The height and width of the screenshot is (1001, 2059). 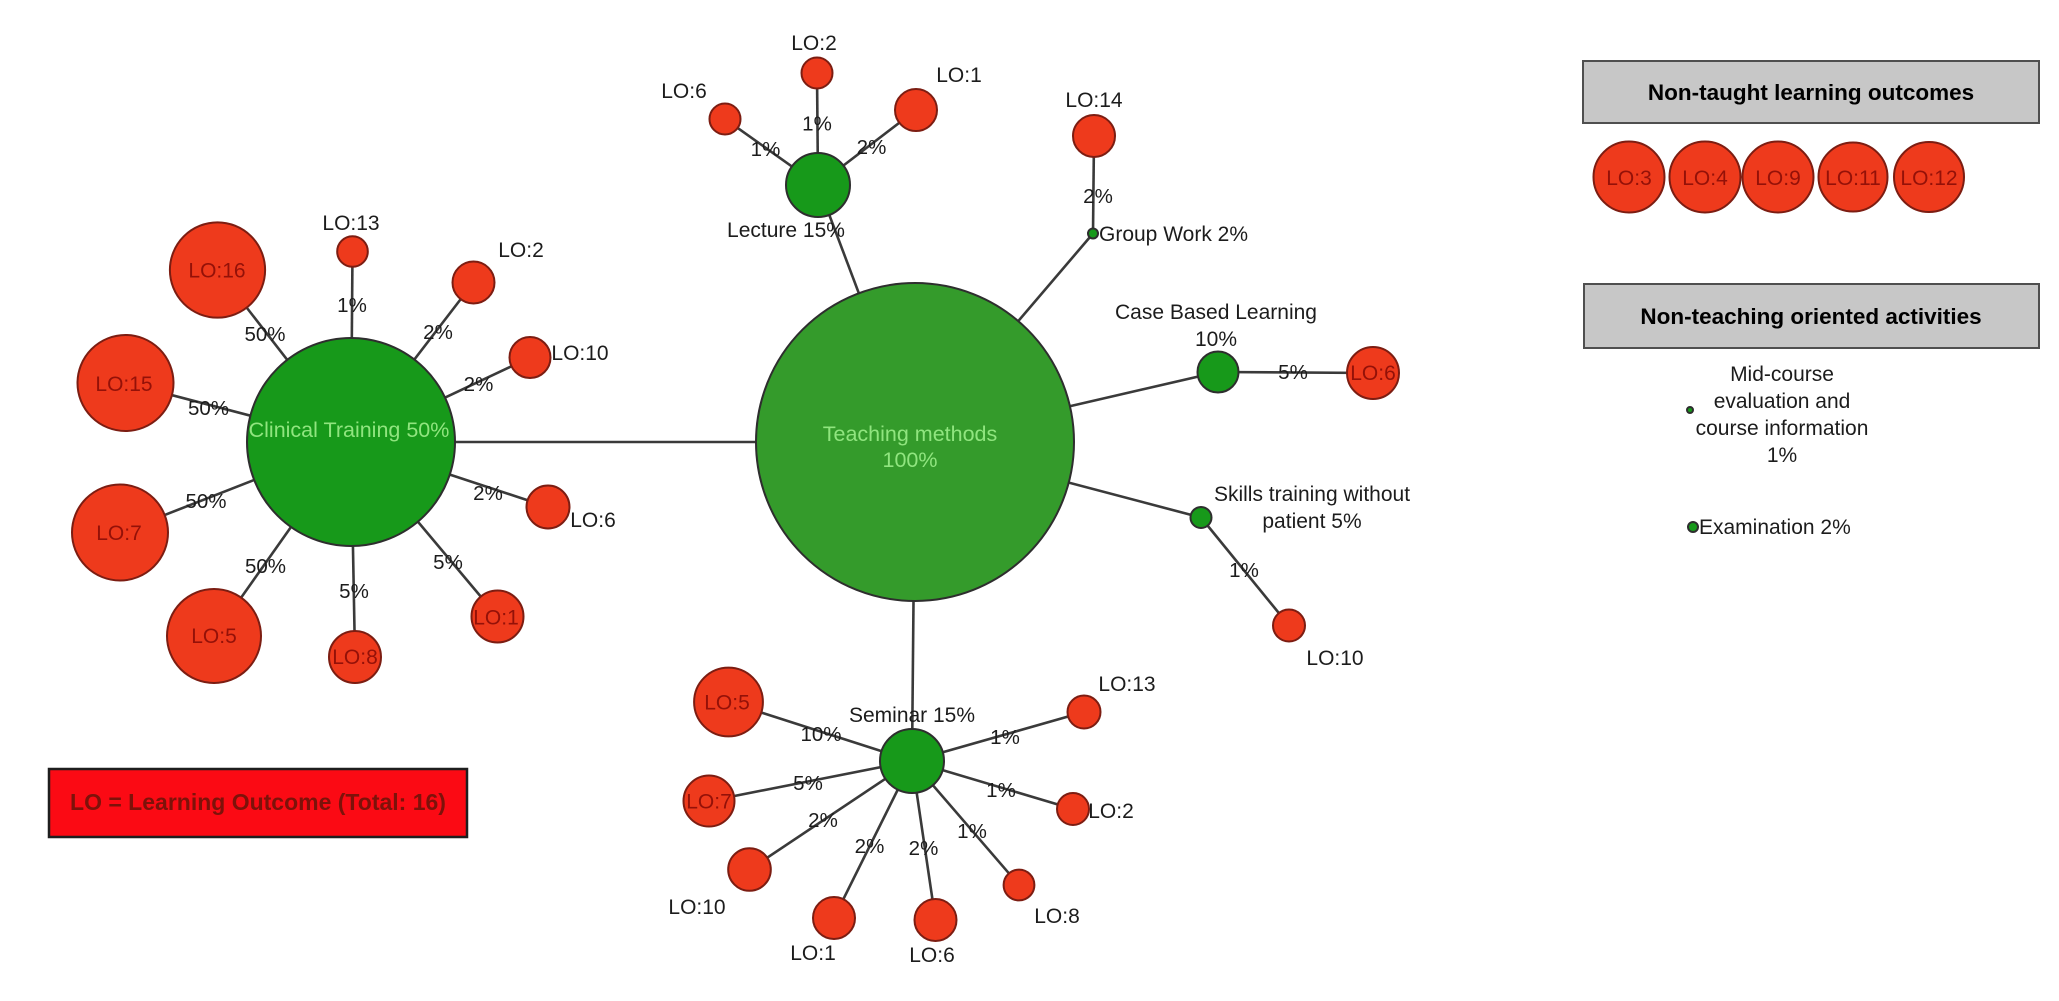 I want to click on svg-text: Seminar 15%, so click(x=912, y=715).